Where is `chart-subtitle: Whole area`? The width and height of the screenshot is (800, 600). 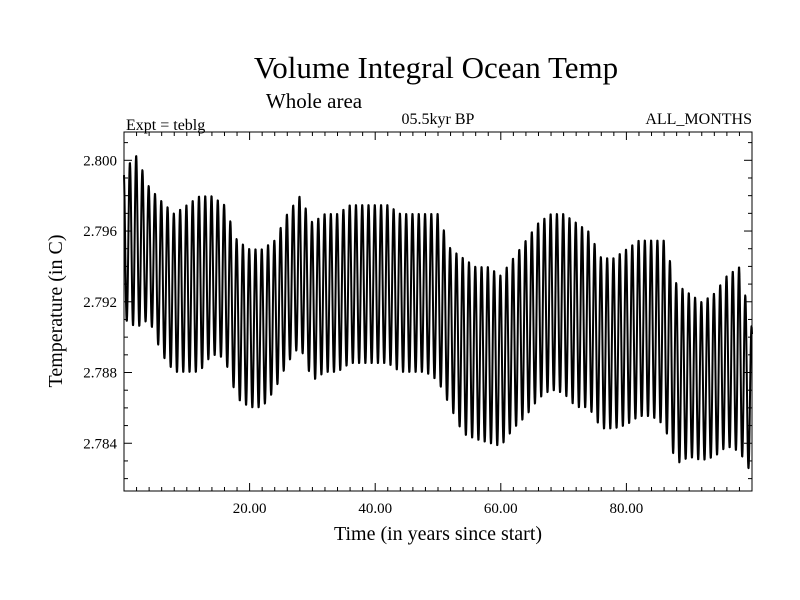
chart-subtitle: Whole area is located at coordinates (314, 101).